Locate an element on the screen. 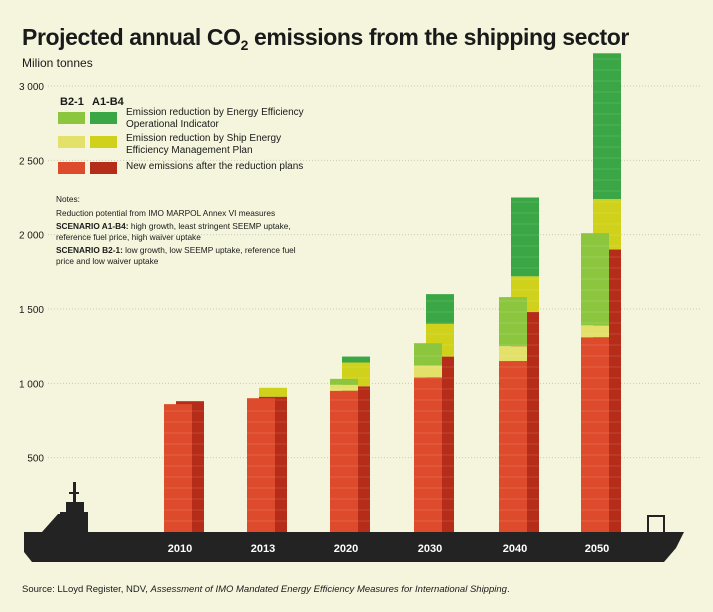 The width and height of the screenshot is (713, 612). bar-2030-a1-b4-eeoi-reduction is located at coordinates (440, 309).